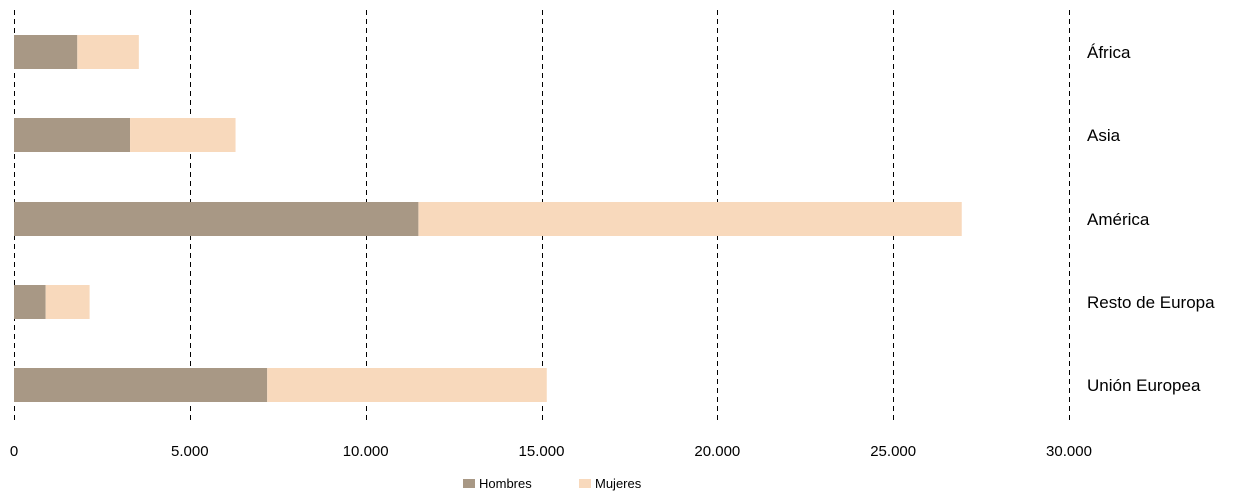  What do you see at coordinates (1109, 52) in the screenshot?
I see `category-label: África` at bounding box center [1109, 52].